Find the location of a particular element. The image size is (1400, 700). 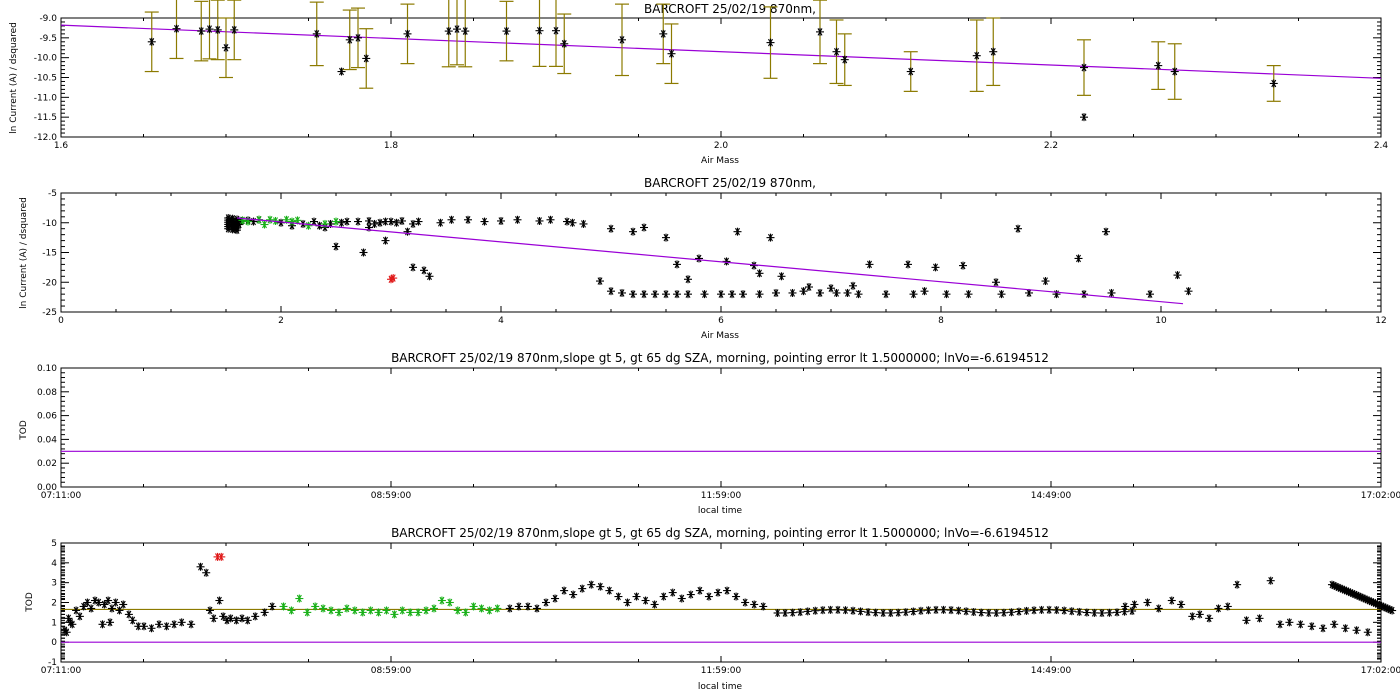

panel-1-xtick: 1.8 is located at coordinates (391, 146).